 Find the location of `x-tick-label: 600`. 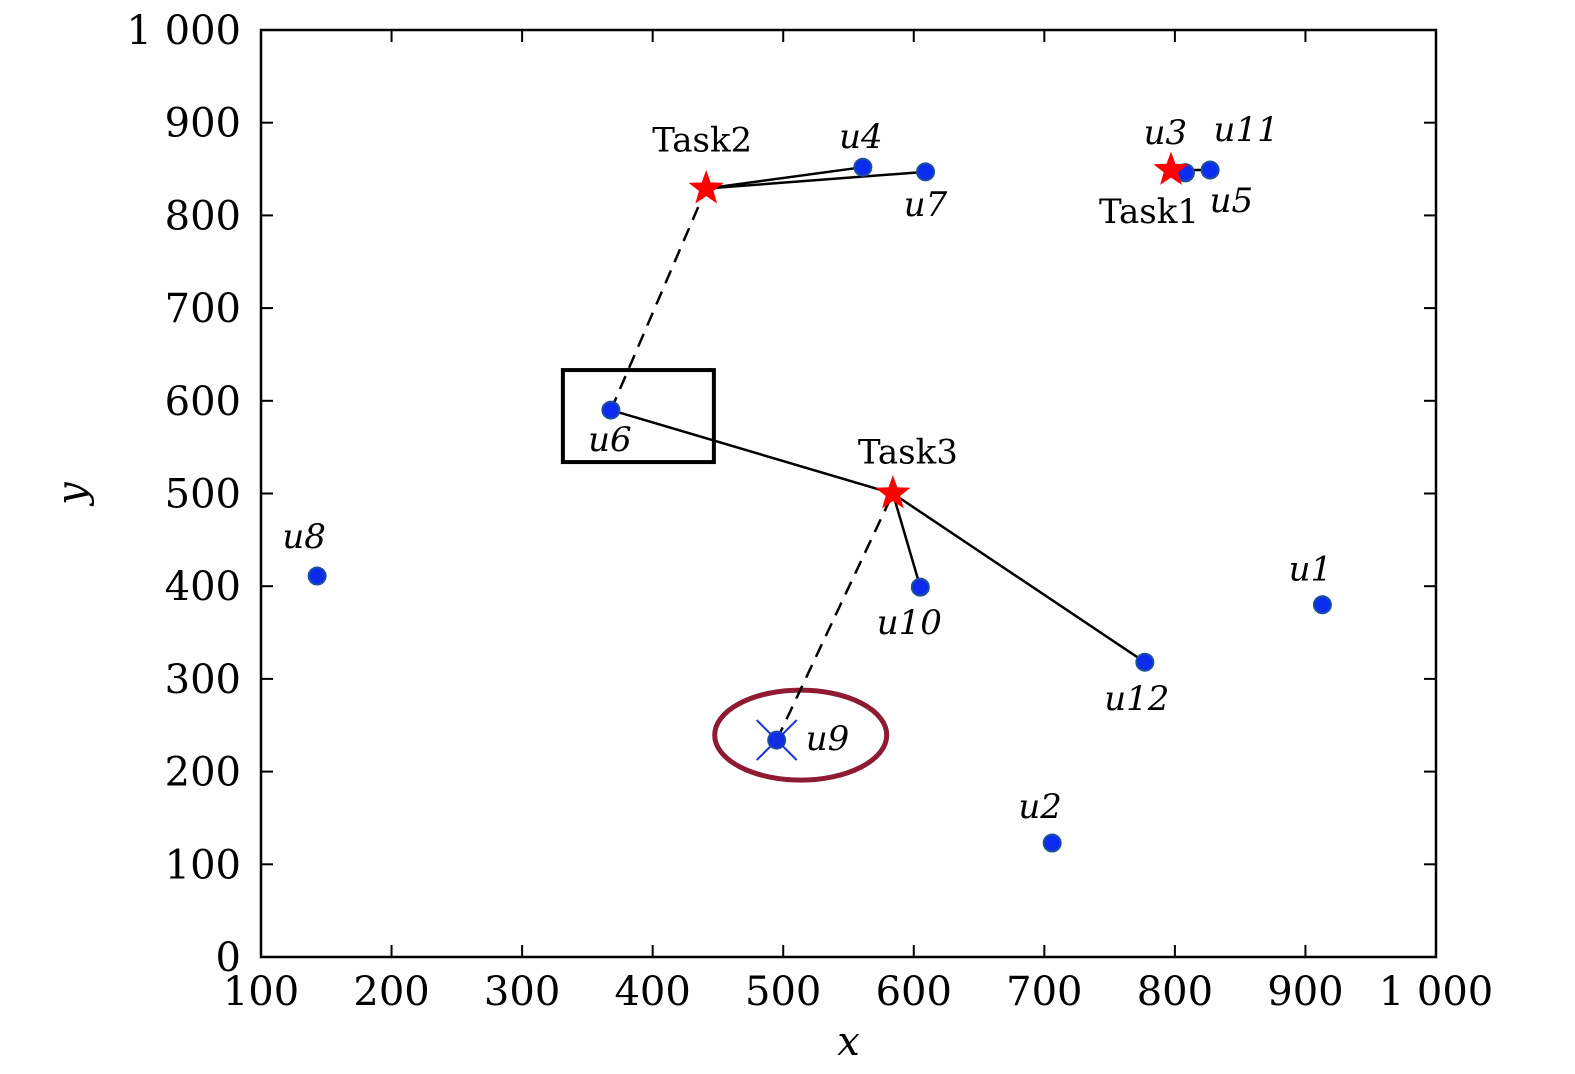

x-tick-label: 600 is located at coordinates (914, 992).